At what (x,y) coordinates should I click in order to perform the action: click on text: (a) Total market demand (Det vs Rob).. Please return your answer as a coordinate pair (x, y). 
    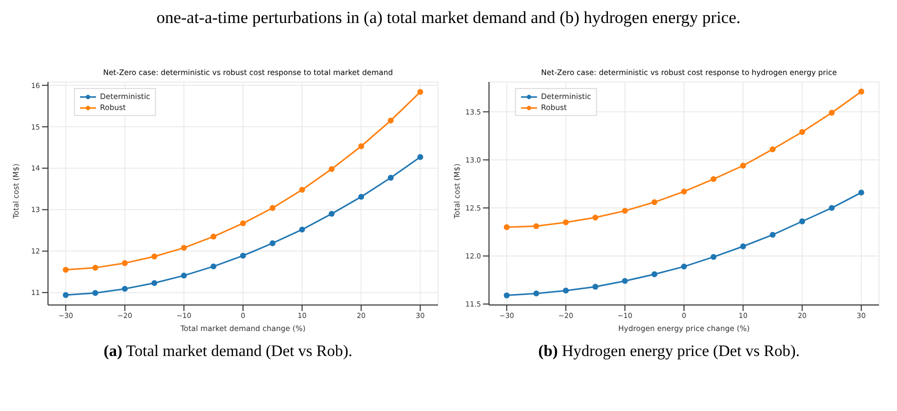
    Looking at the image, I should click on (228, 352).